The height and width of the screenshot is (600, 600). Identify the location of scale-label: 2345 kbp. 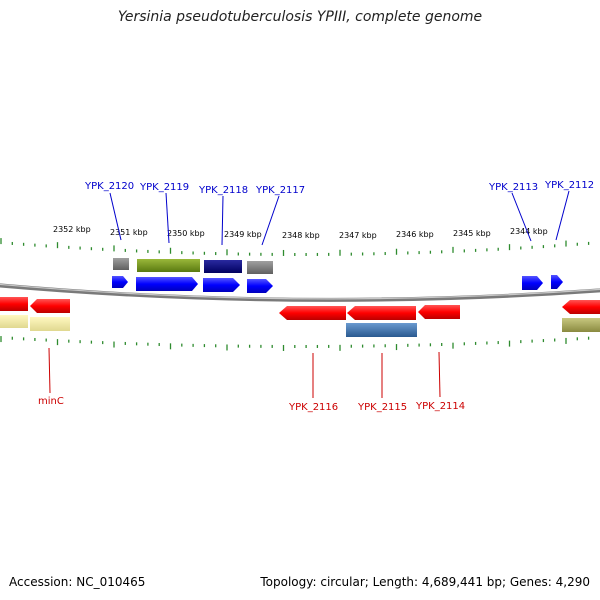
(472, 233).